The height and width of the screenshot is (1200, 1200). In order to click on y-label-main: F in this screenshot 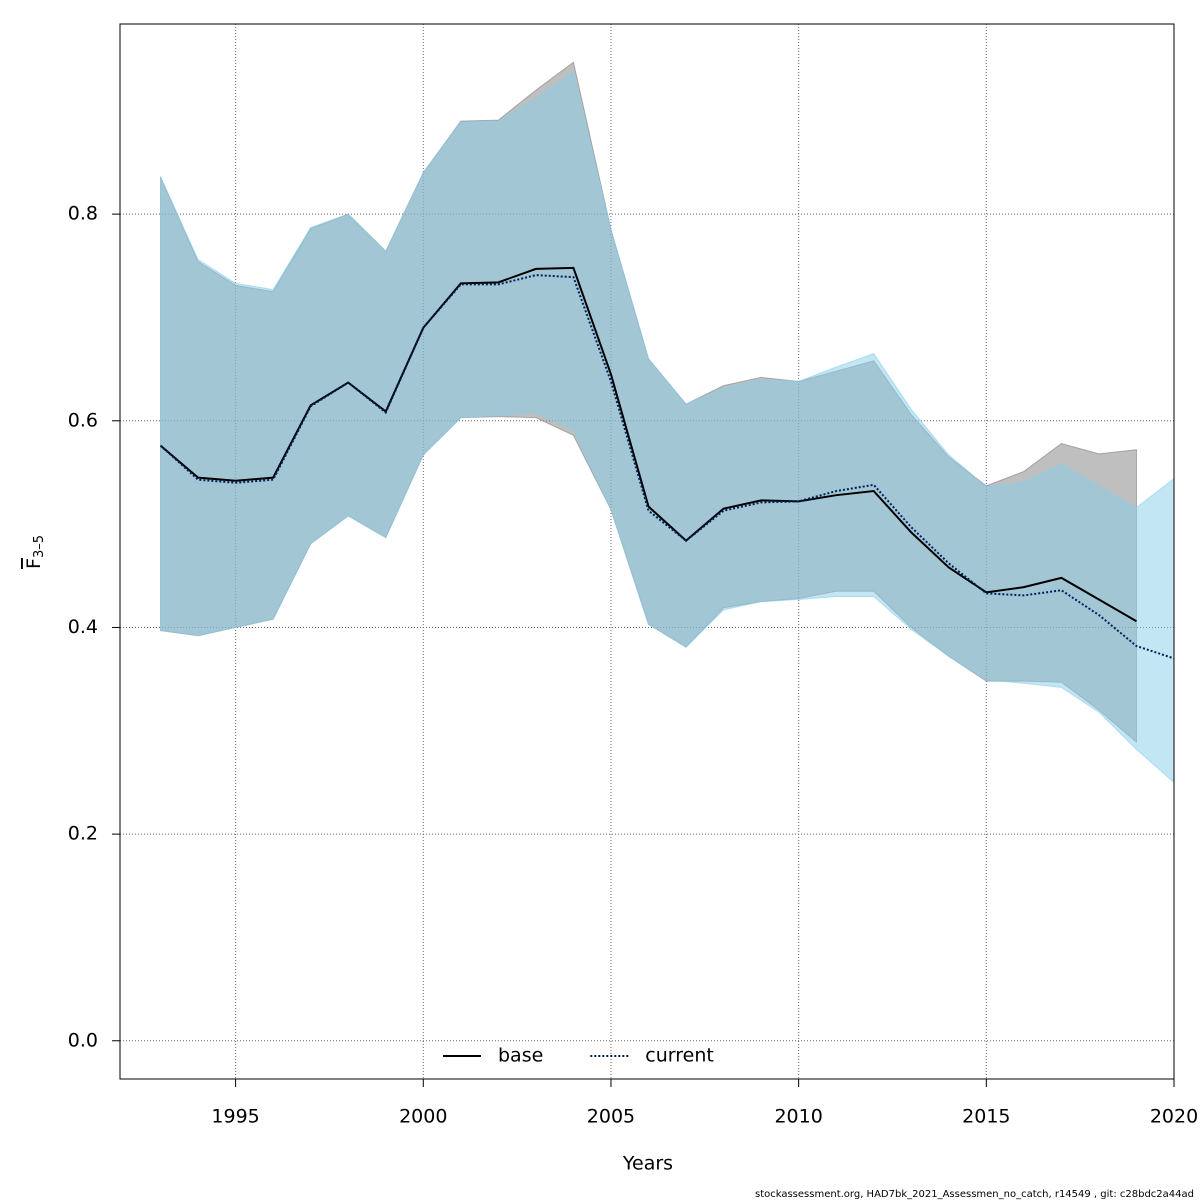, I will do `click(34, 563)`.